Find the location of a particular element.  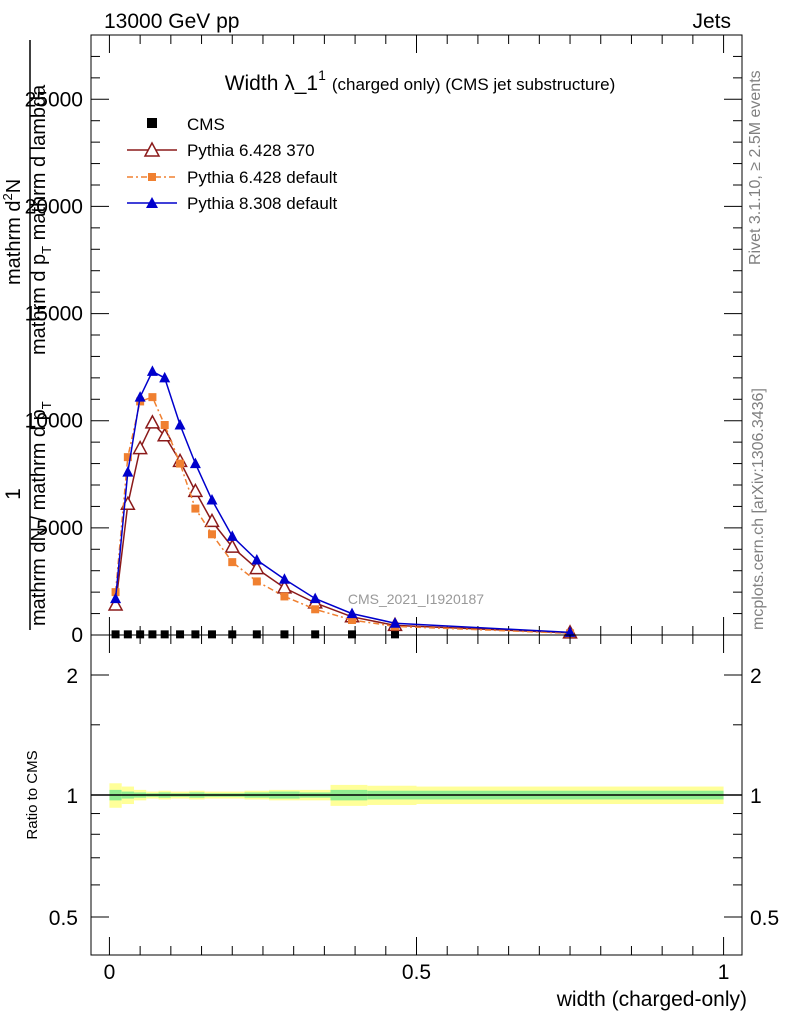

ratio-xtick-label: 0.5 is located at coordinates (416, 972).